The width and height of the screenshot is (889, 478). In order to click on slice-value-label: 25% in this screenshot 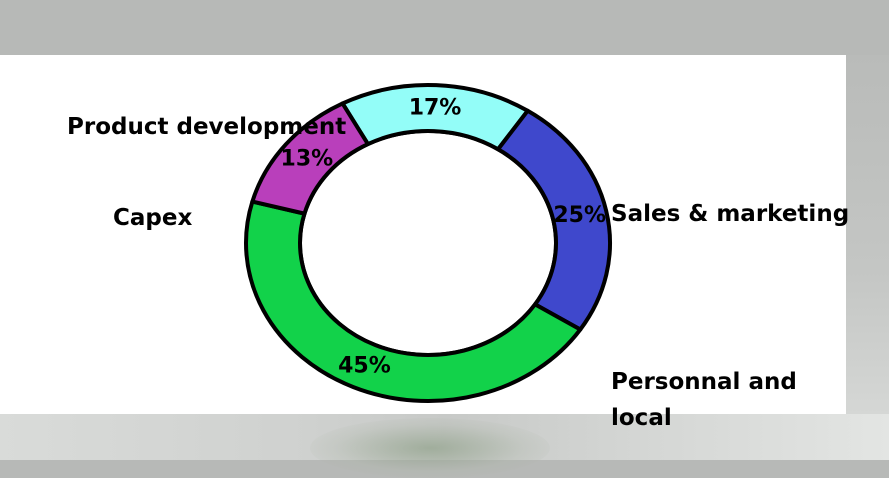, I will do `click(579, 215)`.